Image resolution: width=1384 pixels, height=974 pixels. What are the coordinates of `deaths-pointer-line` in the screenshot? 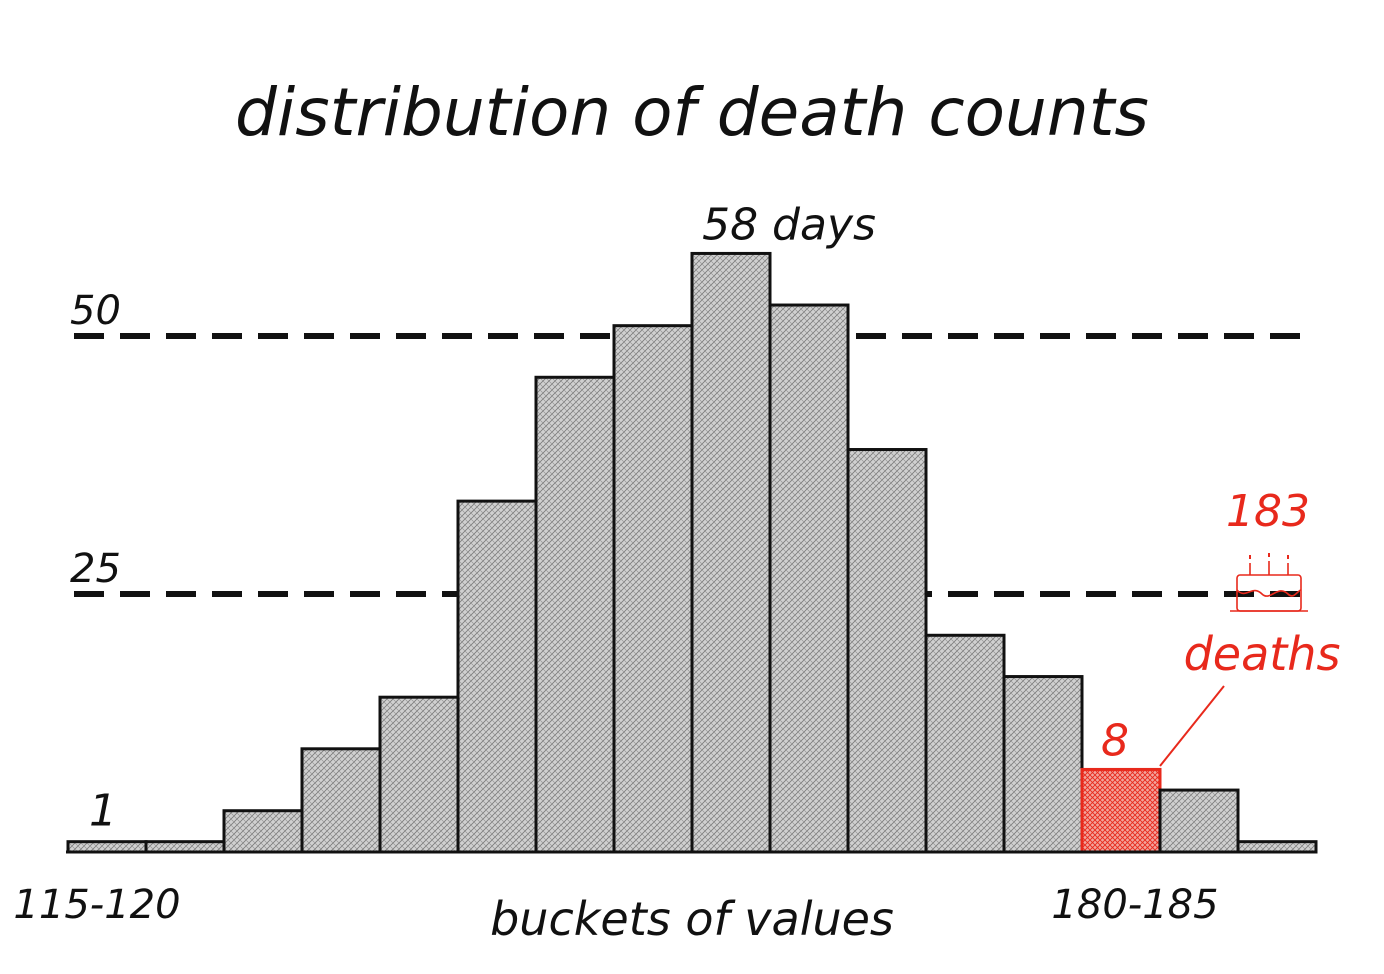 It's located at (1192, 726).